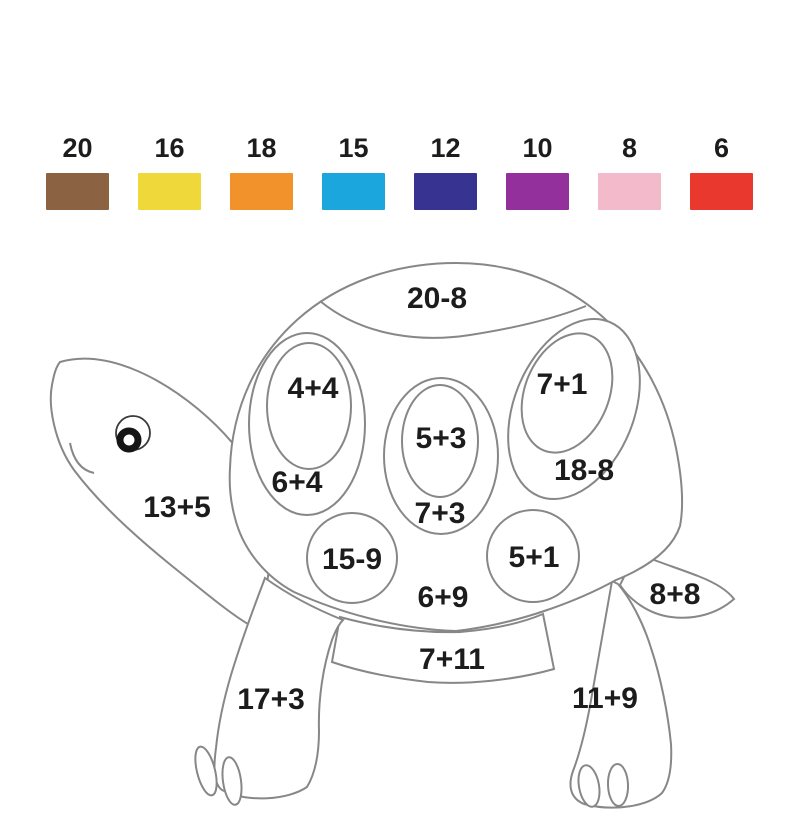 This screenshot has width=800, height=824. I want to click on legend-item: 18, so click(261, 172).